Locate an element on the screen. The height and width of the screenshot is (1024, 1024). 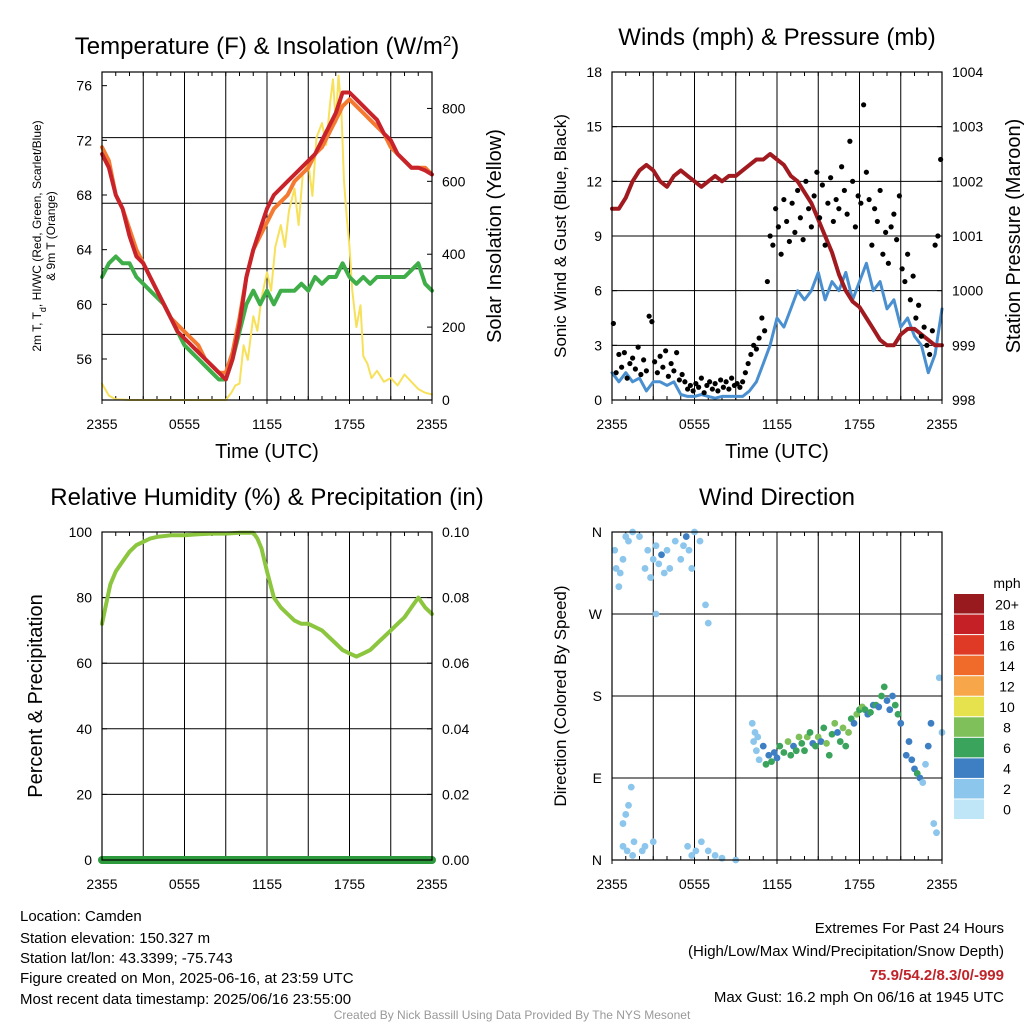
y-tick-label: 3 is located at coordinates (598, 345).